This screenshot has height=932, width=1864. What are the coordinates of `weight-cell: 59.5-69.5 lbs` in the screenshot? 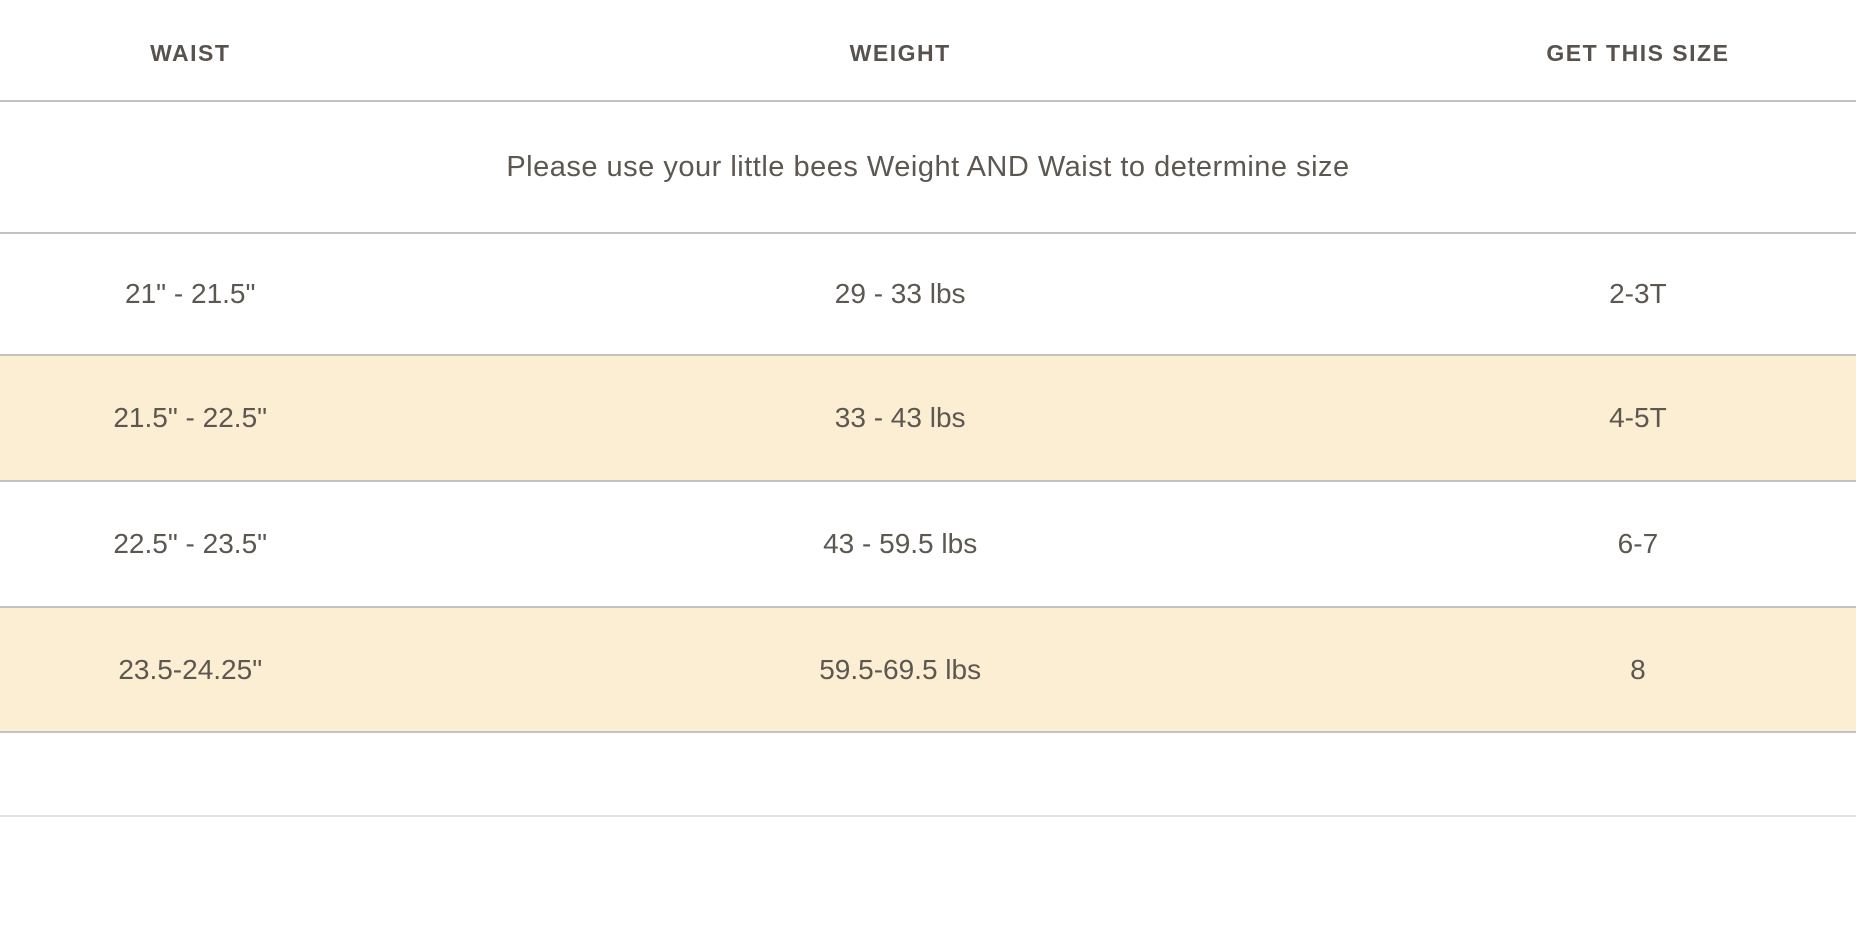 It's located at (900, 669).